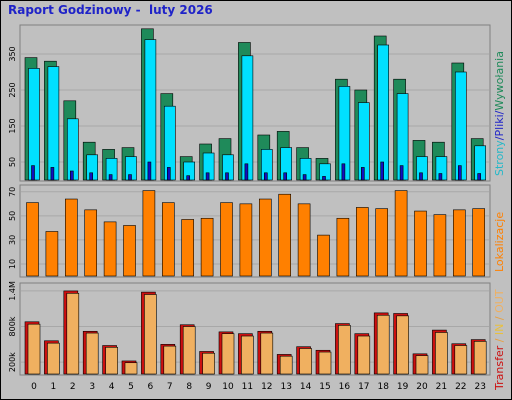 This screenshot has height=400, width=512. Describe the element at coordinates (12, 192) in the screenshot. I see `y-tick-label: 70` at that location.